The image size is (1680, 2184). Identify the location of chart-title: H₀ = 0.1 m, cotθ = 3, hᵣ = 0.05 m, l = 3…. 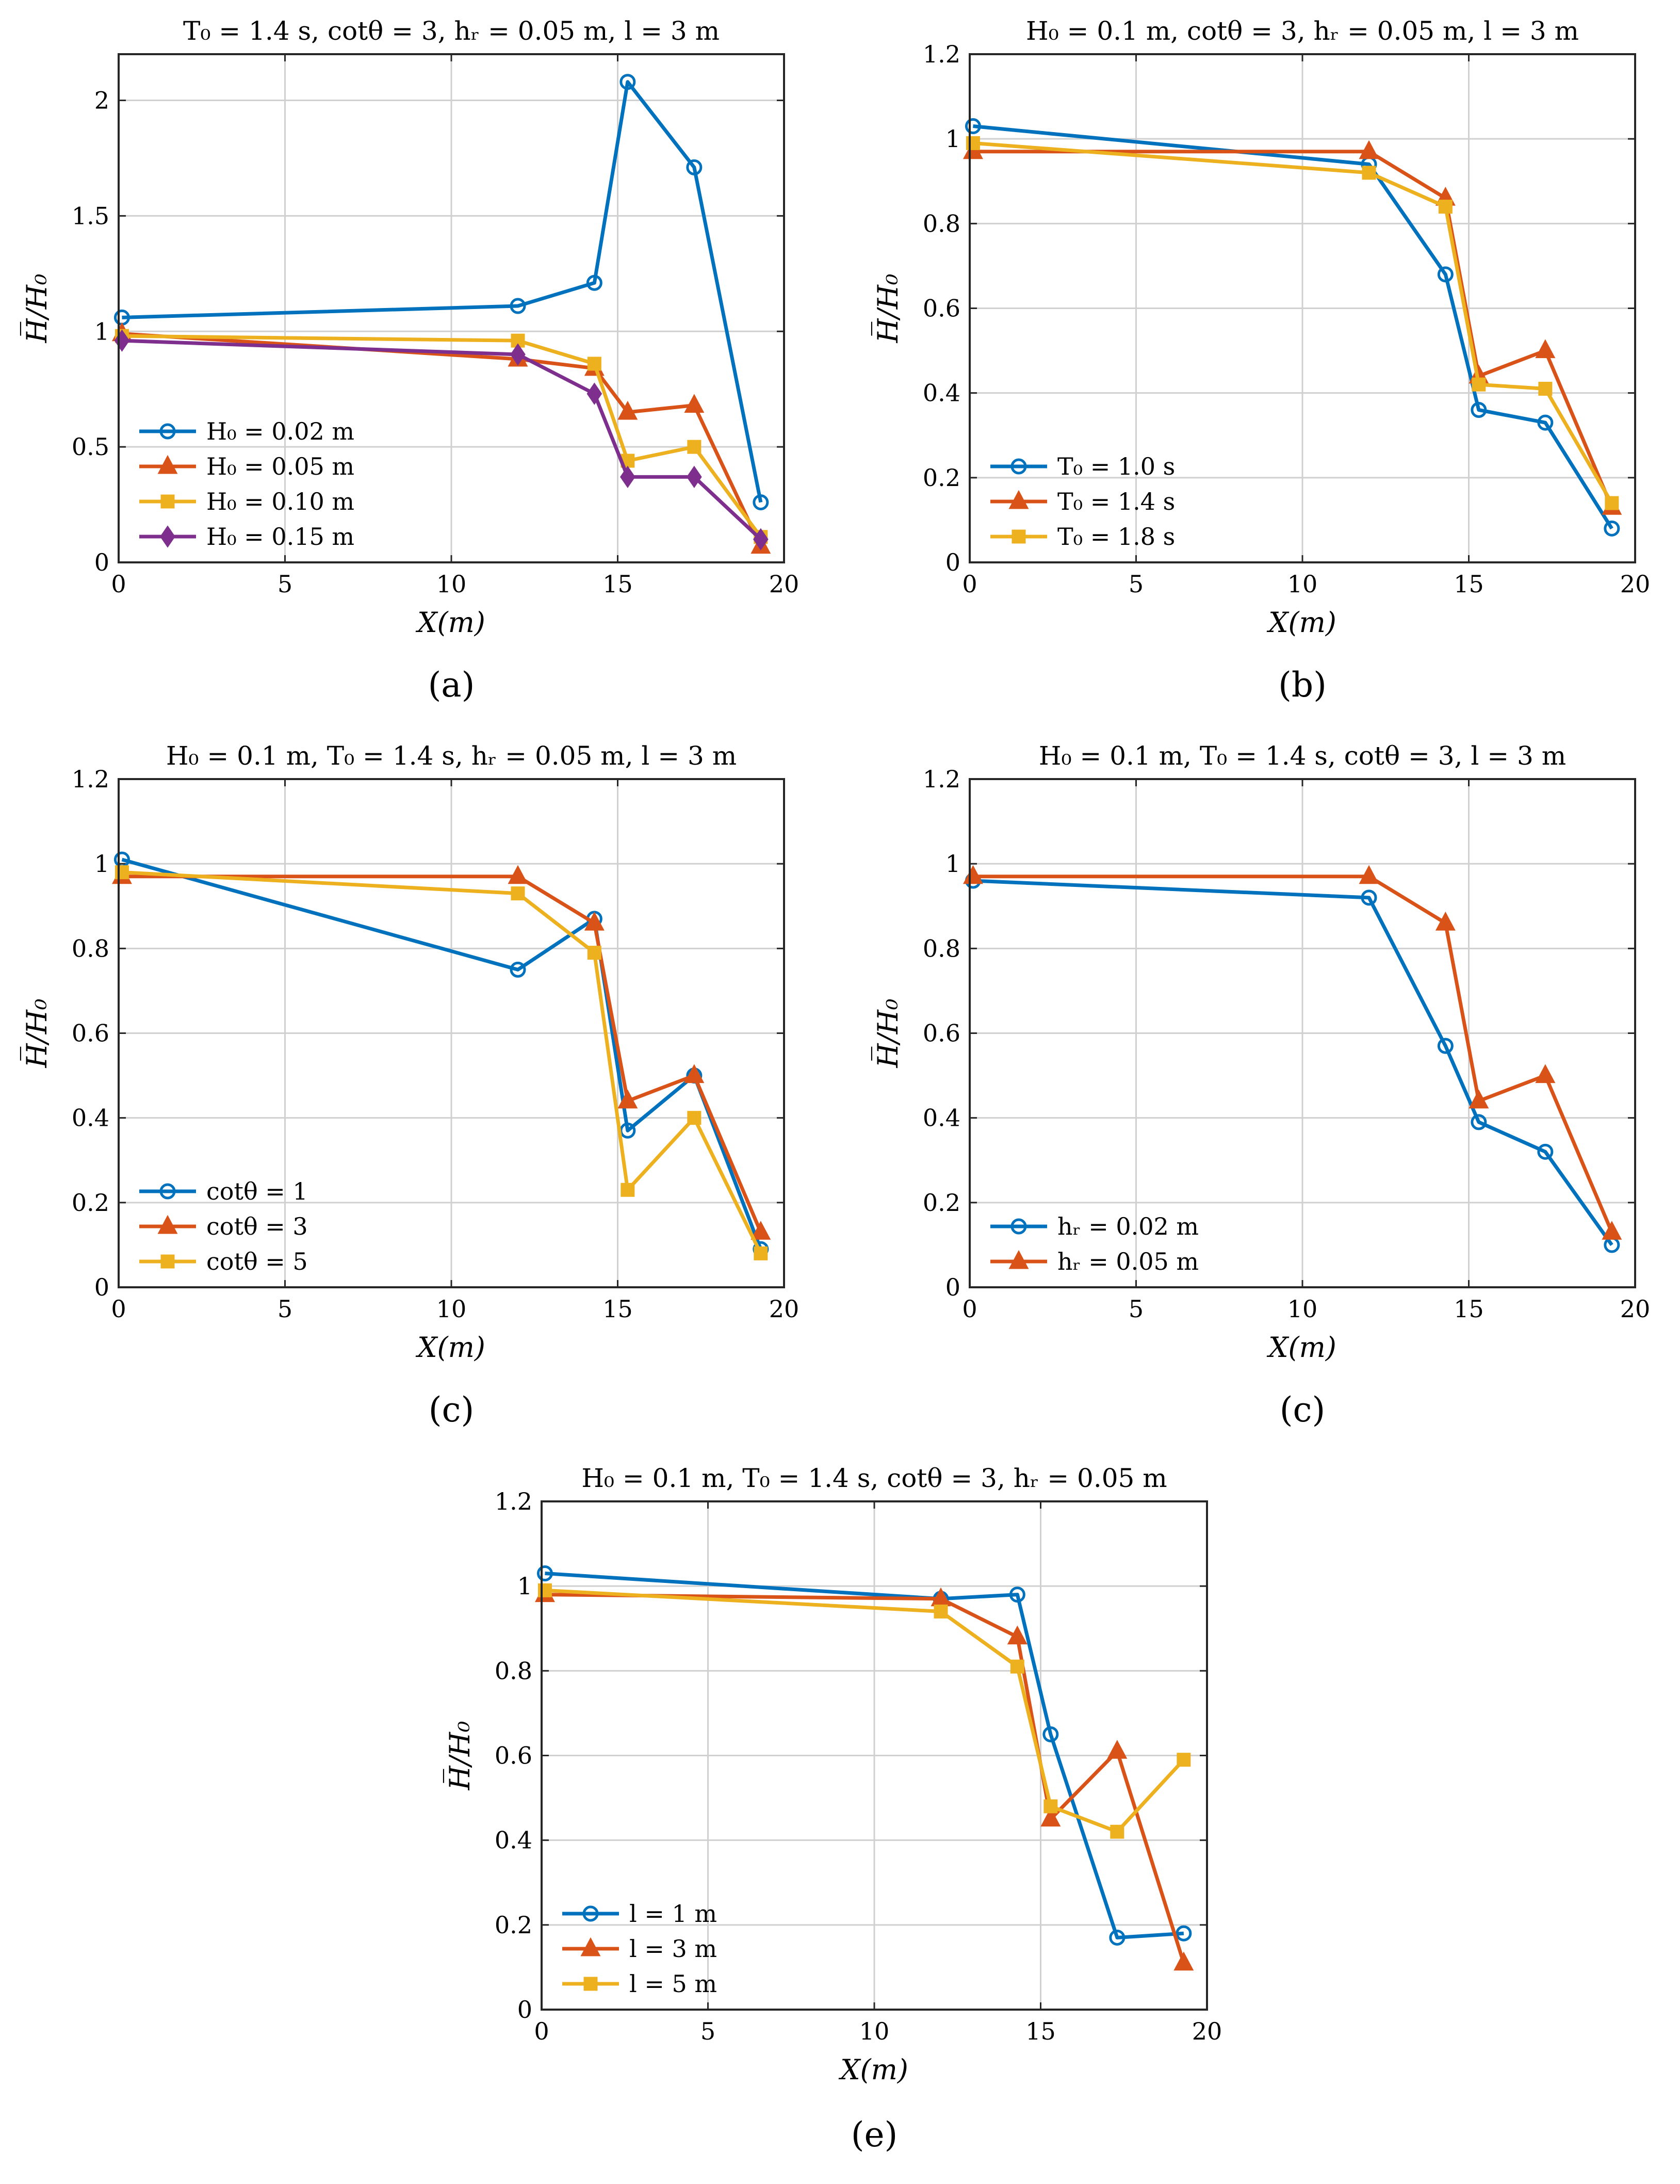
(1302, 31).